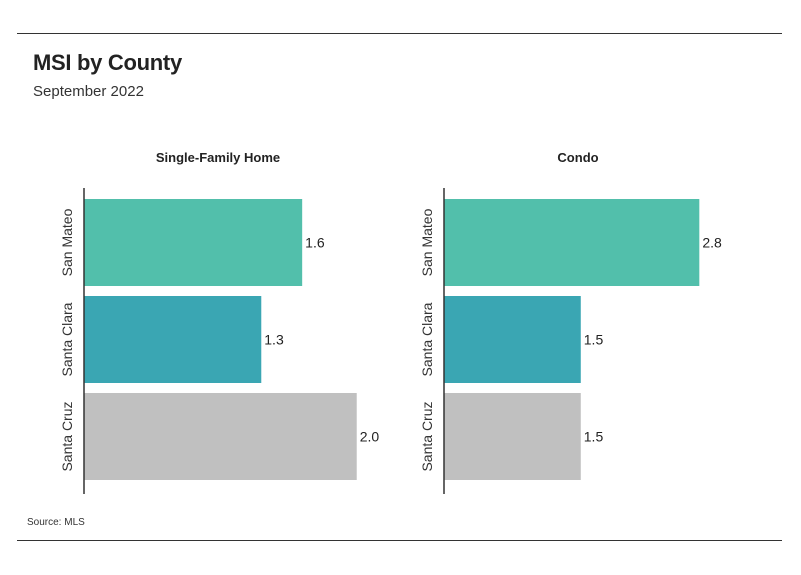 Image resolution: width=801 pixels, height=575 pixels. Describe the element at coordinates (399, 33) in the screenshot. I see `top-rule` at that location.